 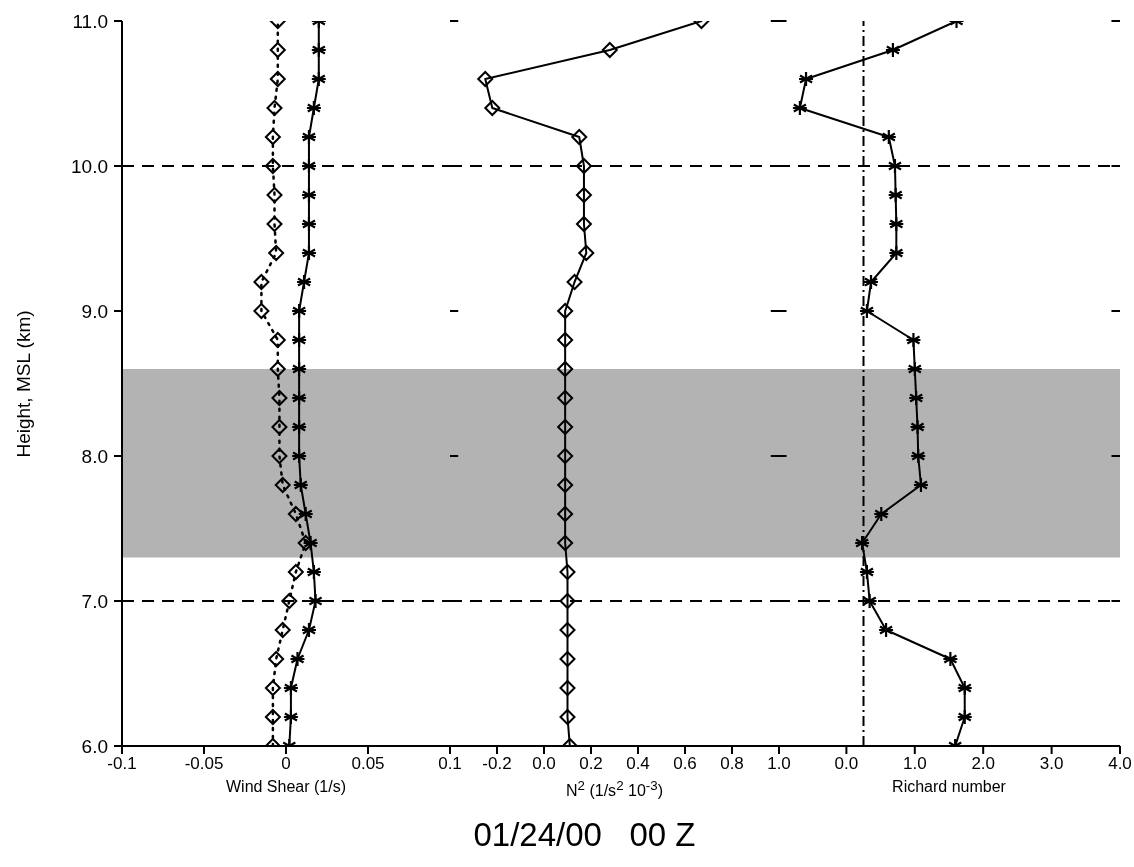 I want to click on x-tick-label: -0.05, so click(x=204, y=764).